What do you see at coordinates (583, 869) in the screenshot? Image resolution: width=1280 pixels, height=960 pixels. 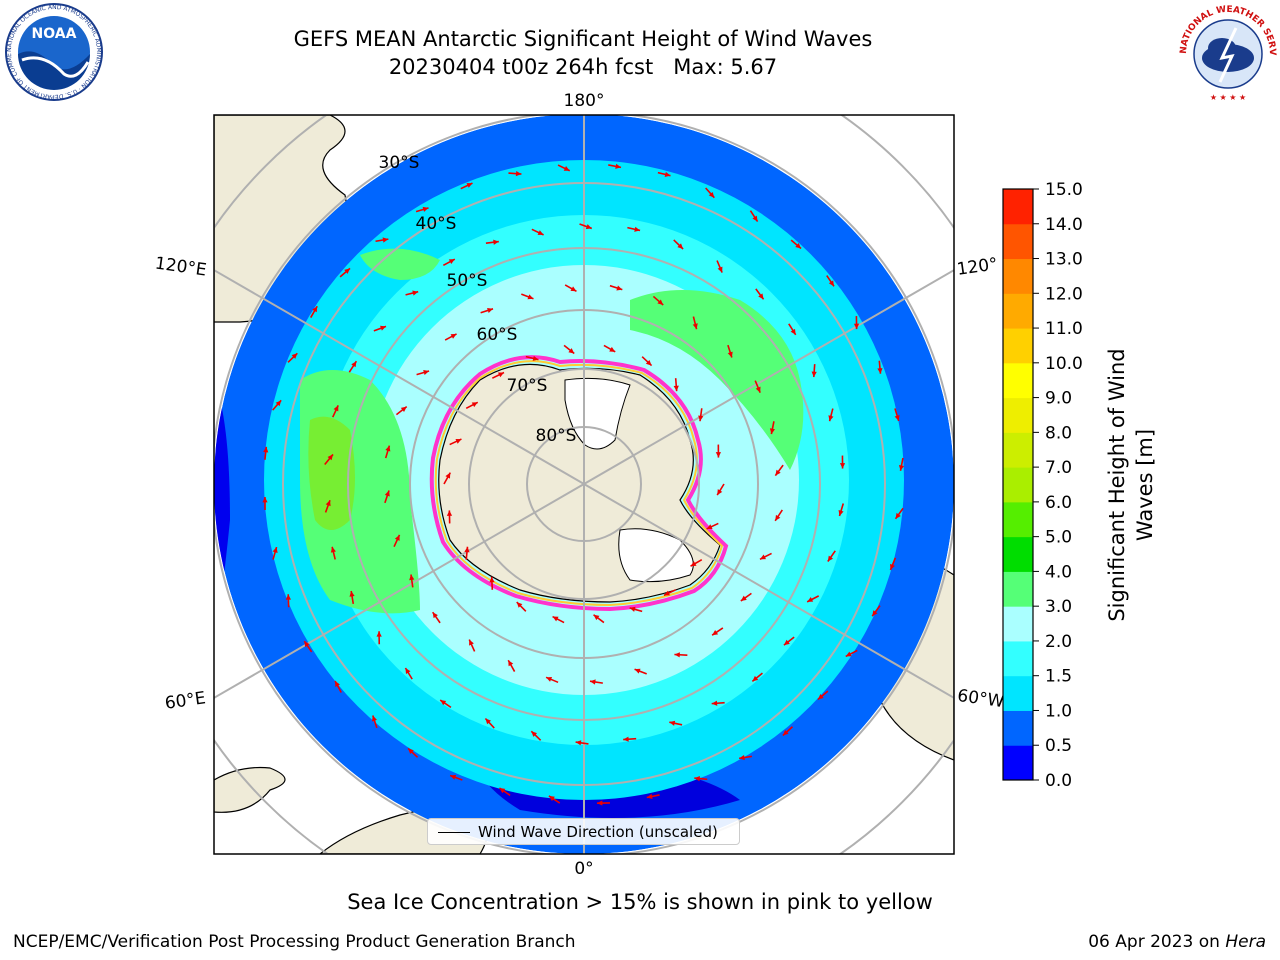 I see `lon-label-0: 0°` at bounding box center [583, 869].